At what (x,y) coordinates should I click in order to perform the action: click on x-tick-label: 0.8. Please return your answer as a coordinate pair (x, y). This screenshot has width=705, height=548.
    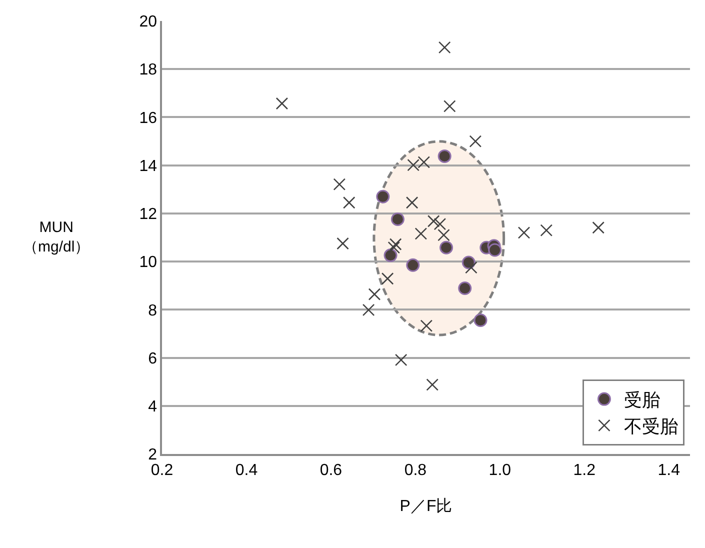
    Looking at the image, I should click on (415, 470).